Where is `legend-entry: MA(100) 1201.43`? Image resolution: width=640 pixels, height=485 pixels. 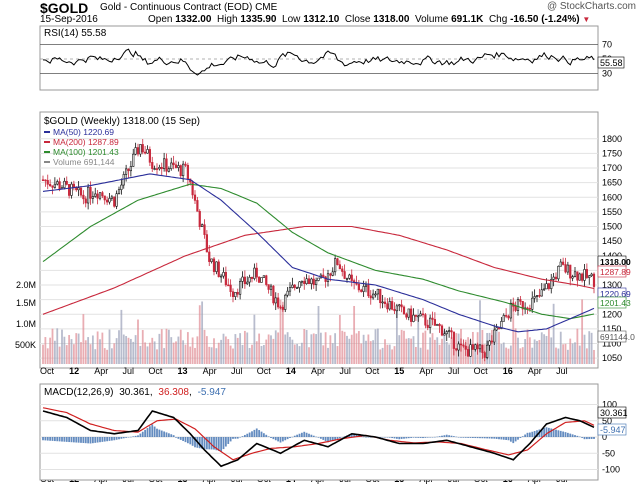
legend-entry: MA(100) 1201.43 is located at coordinates (86, 152).